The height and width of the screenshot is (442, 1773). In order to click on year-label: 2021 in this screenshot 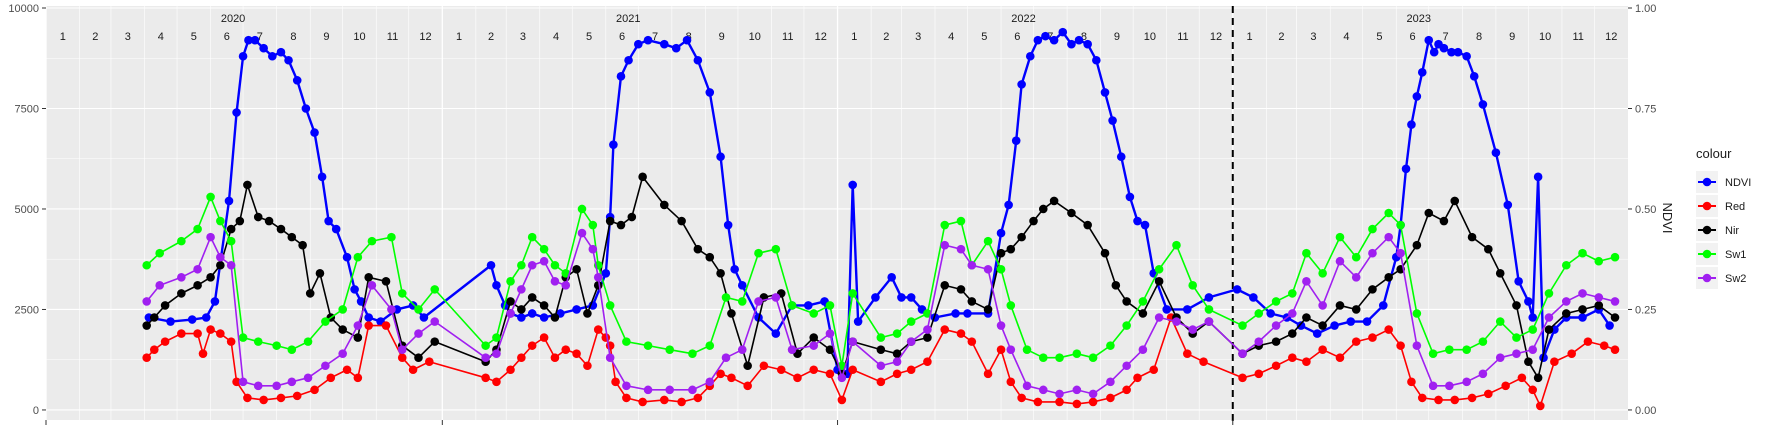, I will do `click(628, 19)`.